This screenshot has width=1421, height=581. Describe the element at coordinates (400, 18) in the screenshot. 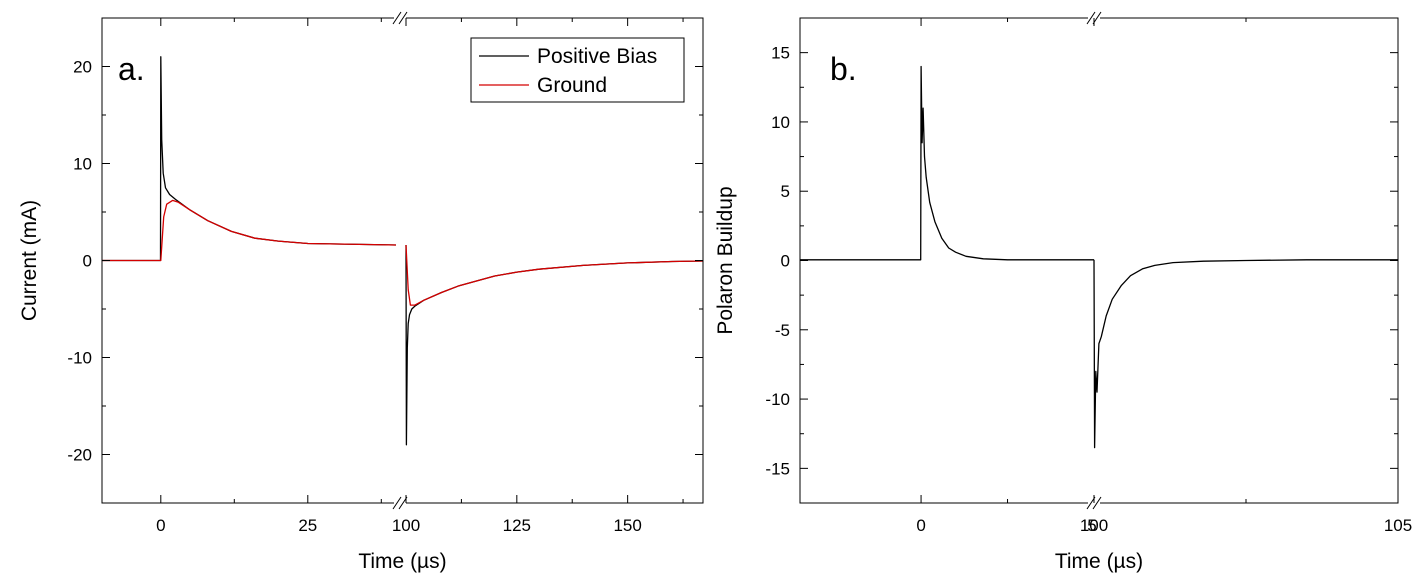

I see `axis-break-gap-top` at that location.